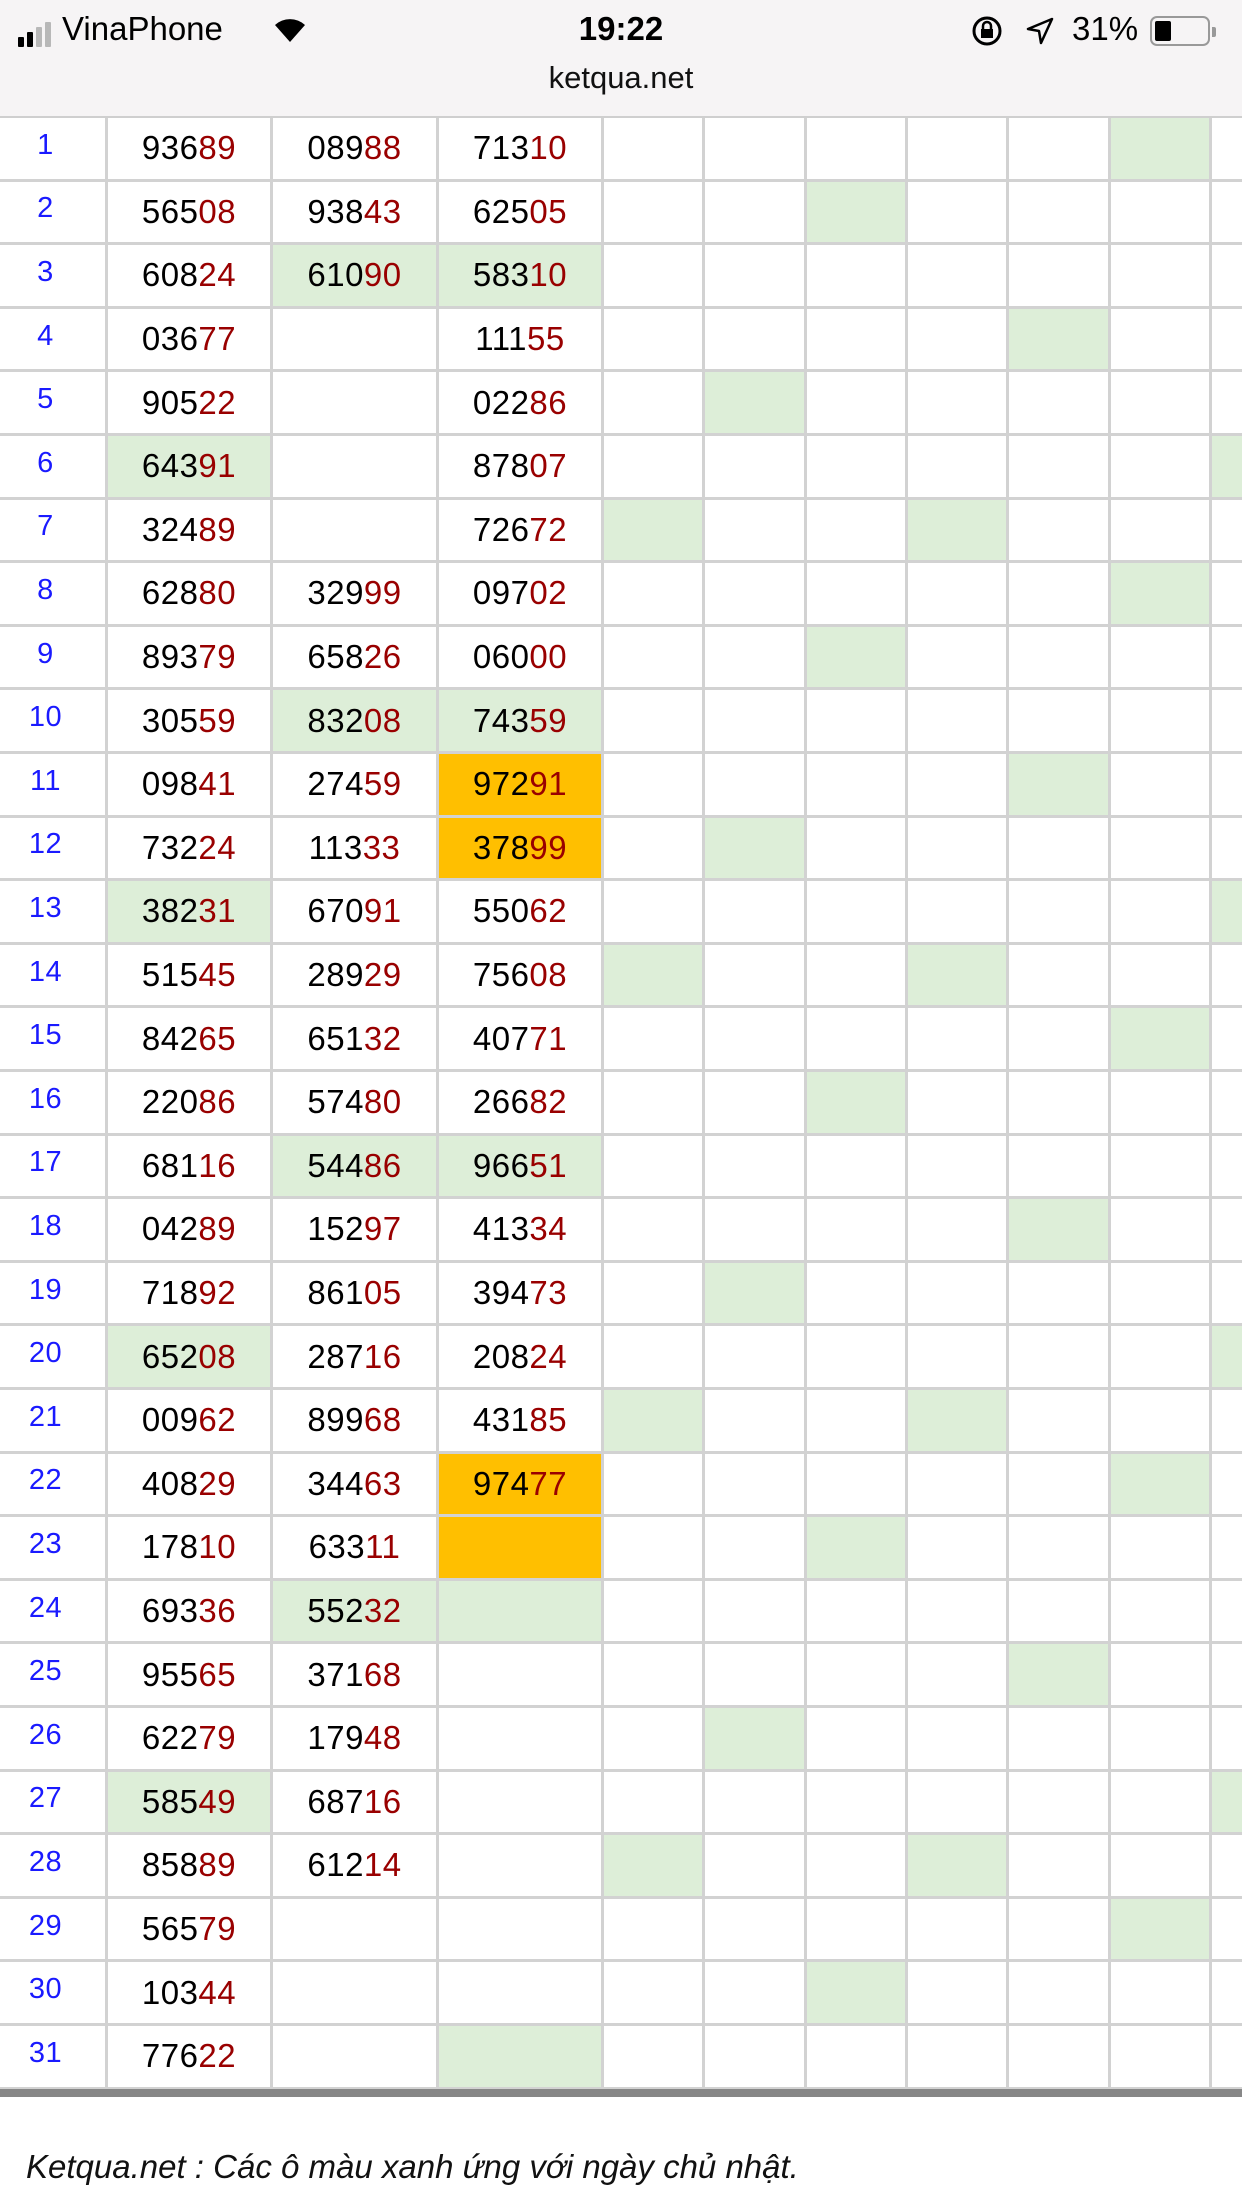 This screenshot has height=2208, width=1242. What do you see at coordinates (54, 148) in the screenshot?
I see `day-number: 1` at bounding box center [54, 148].